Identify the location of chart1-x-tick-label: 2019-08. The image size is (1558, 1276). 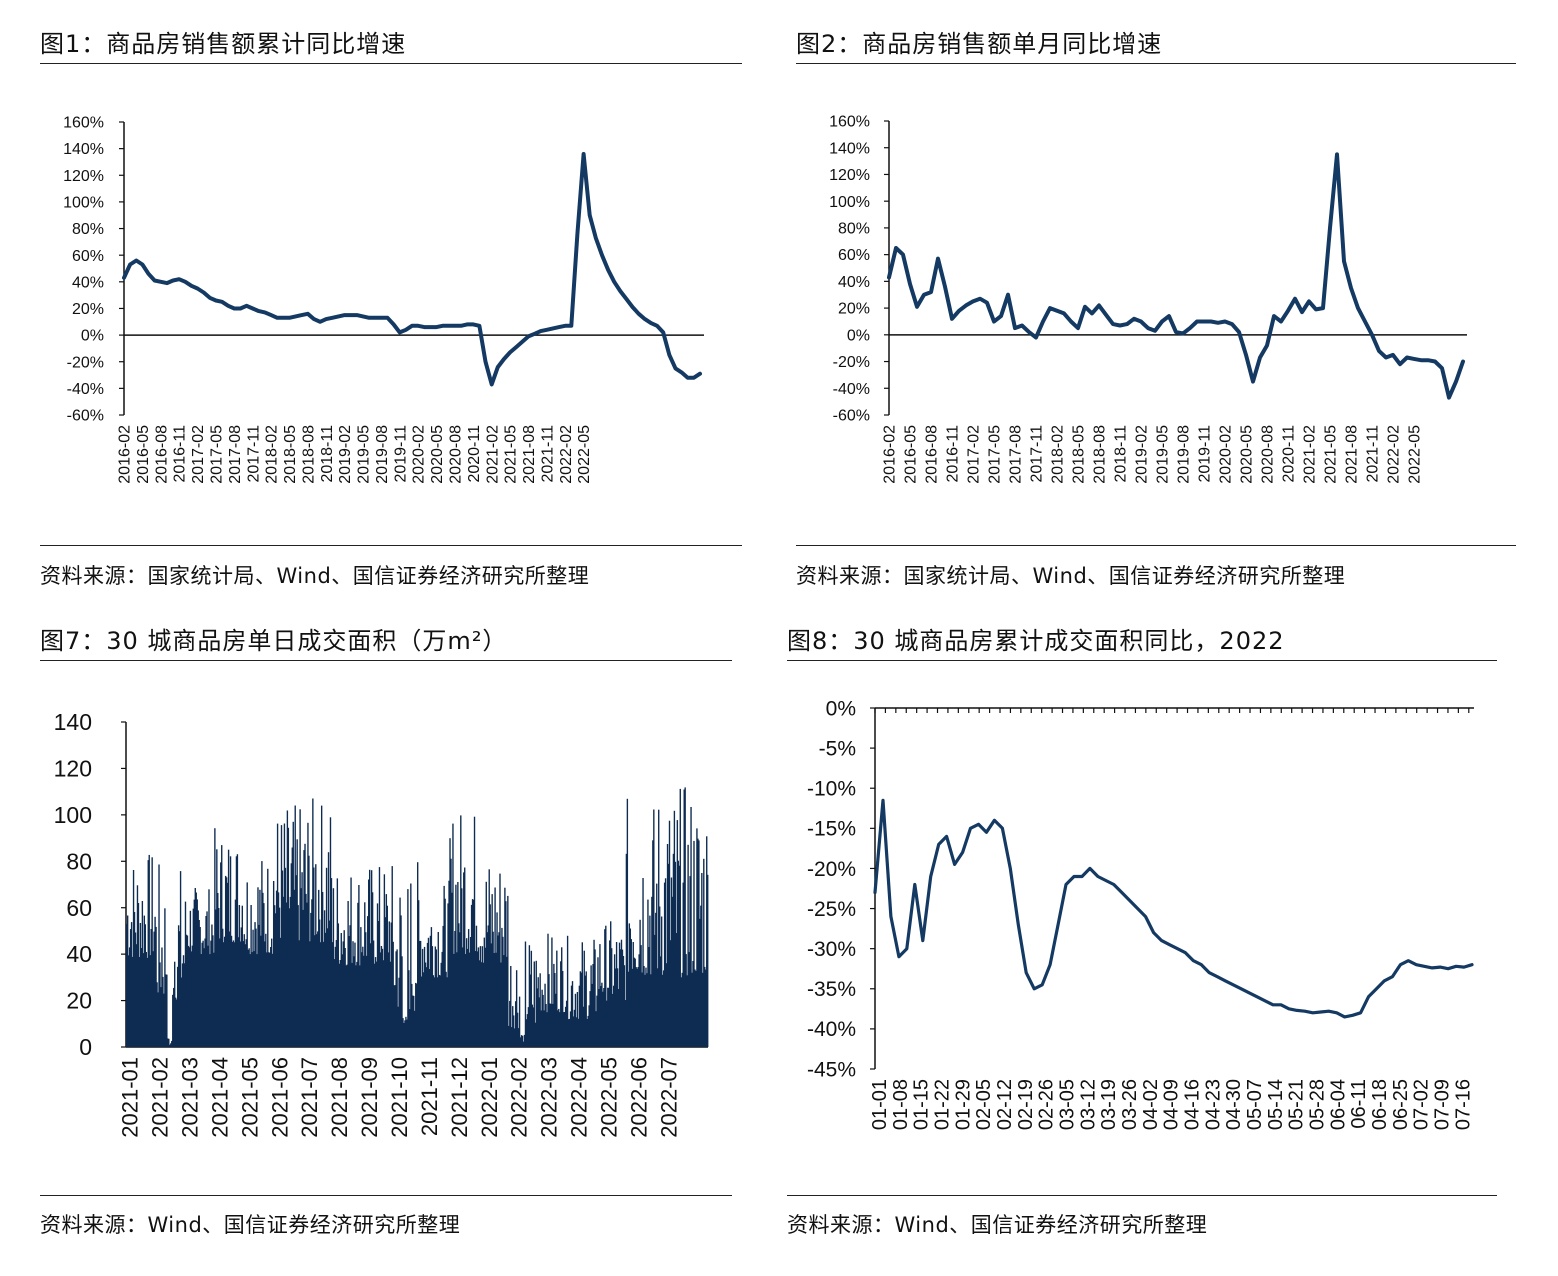
(382, 454).